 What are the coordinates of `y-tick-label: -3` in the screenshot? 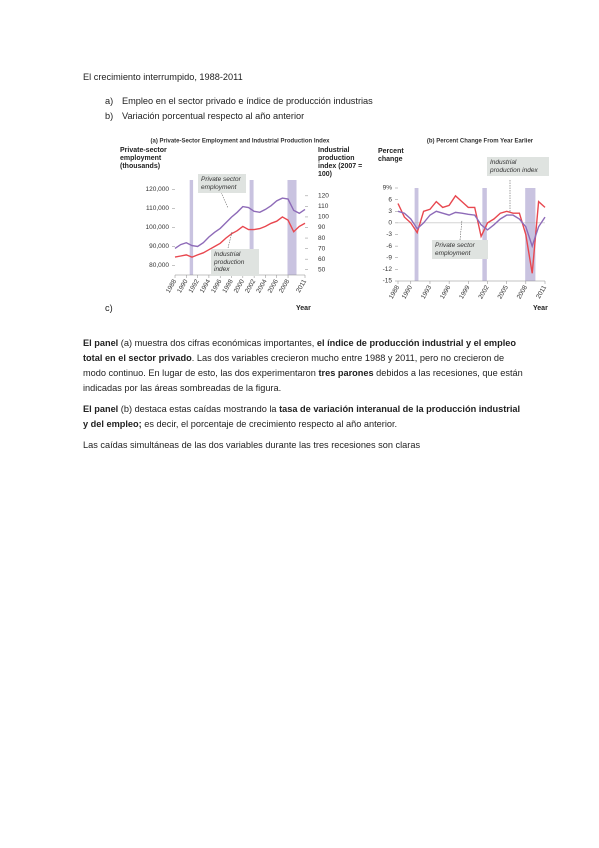 It's located at (389, 234).